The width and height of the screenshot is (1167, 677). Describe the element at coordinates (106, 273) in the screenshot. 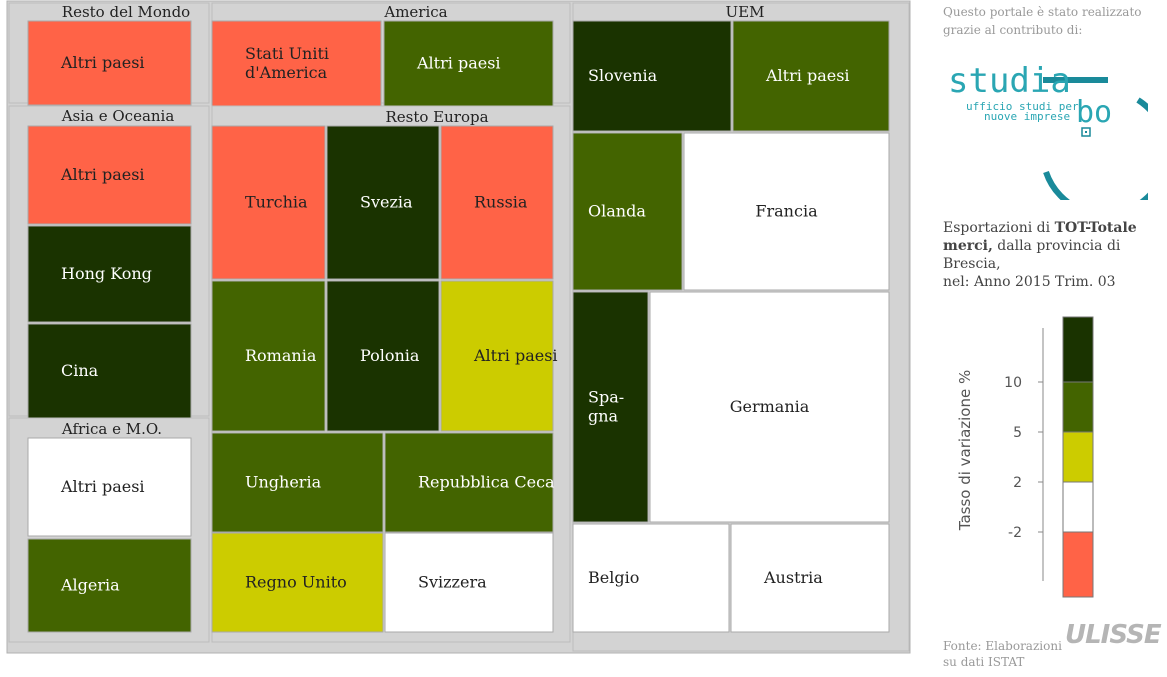

I see `cell-label: Hong Kong` at that location.